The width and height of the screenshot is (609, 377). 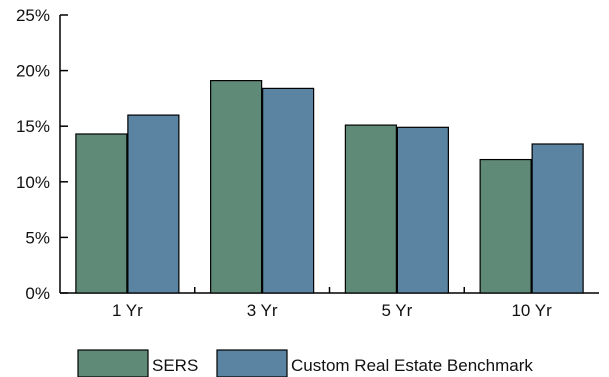 What do you see at coordinates (370, 209) in the screenshot?
I see `bar-sers-5-yr` at bounding box center [370, 209].